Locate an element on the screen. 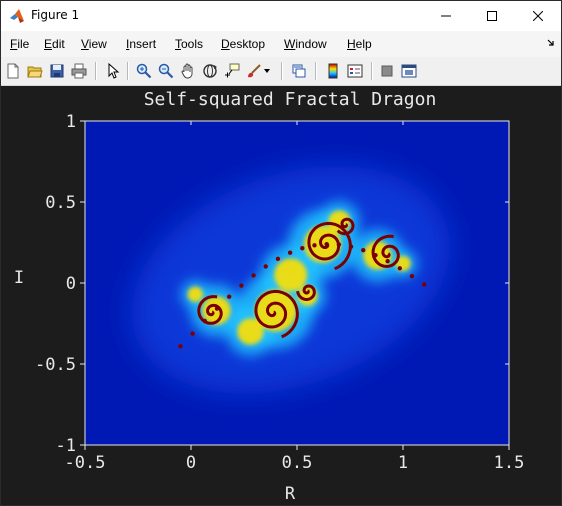 This screenshot has width=562, height=506. menu-edit: Edit is located at coordinates (54, 44).